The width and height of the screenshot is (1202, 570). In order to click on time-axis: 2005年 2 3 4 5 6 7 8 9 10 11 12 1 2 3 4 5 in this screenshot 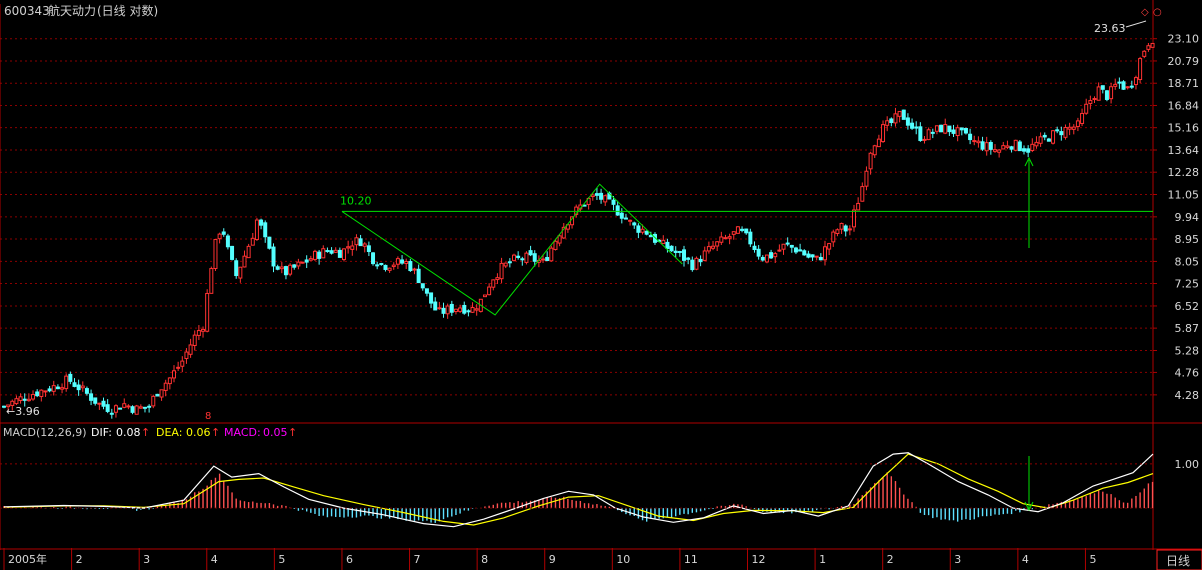, I will do `click(549, 559)`.